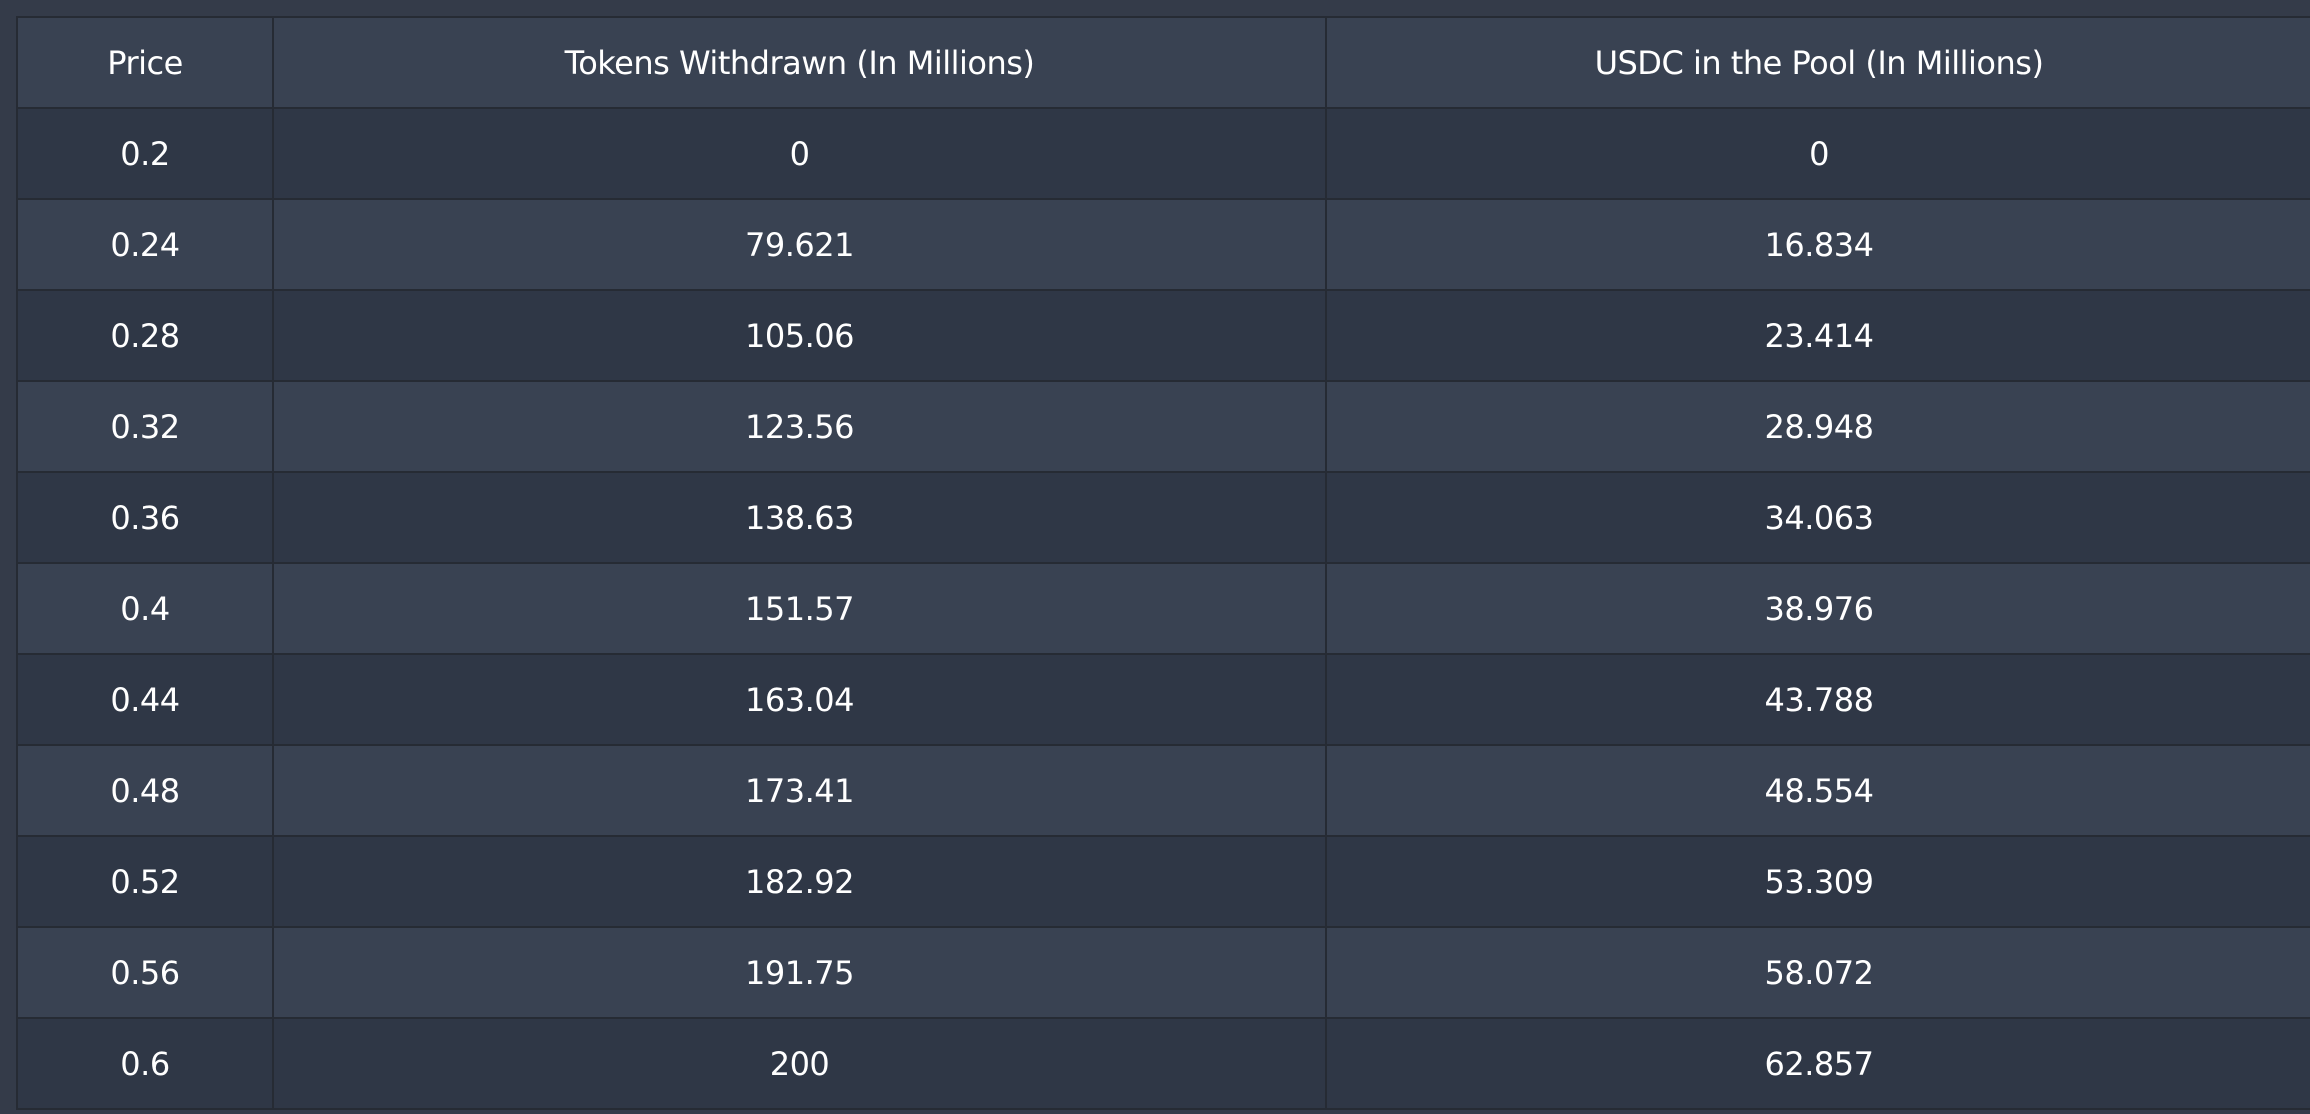 This screenshot has width=2310, height=1114. What do you see at coordinates (145, 244) in the screenshot?
I see `price-cell: 0.24` at bounding box center [145, 244].